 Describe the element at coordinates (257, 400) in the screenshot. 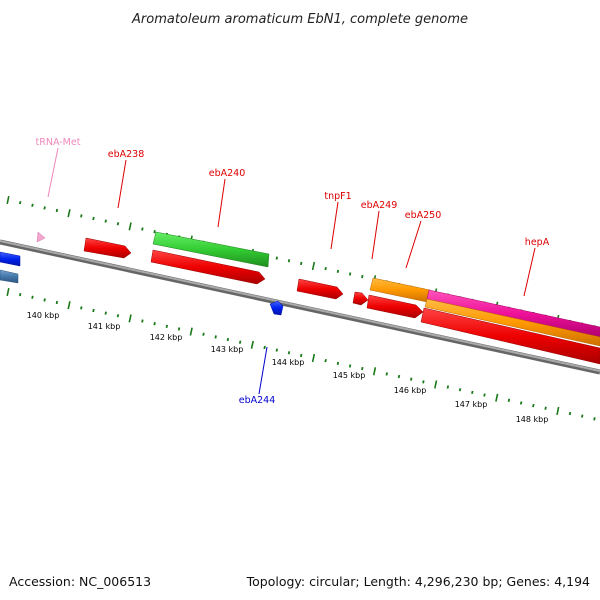

I see `gene-label-eba244: ebA244` at that location.